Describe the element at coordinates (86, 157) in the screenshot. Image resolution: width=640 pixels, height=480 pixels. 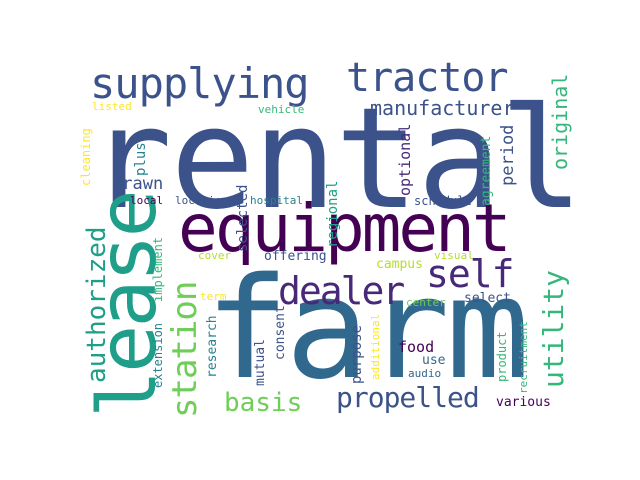
I see `word-cleaning: cleaning` at that location.